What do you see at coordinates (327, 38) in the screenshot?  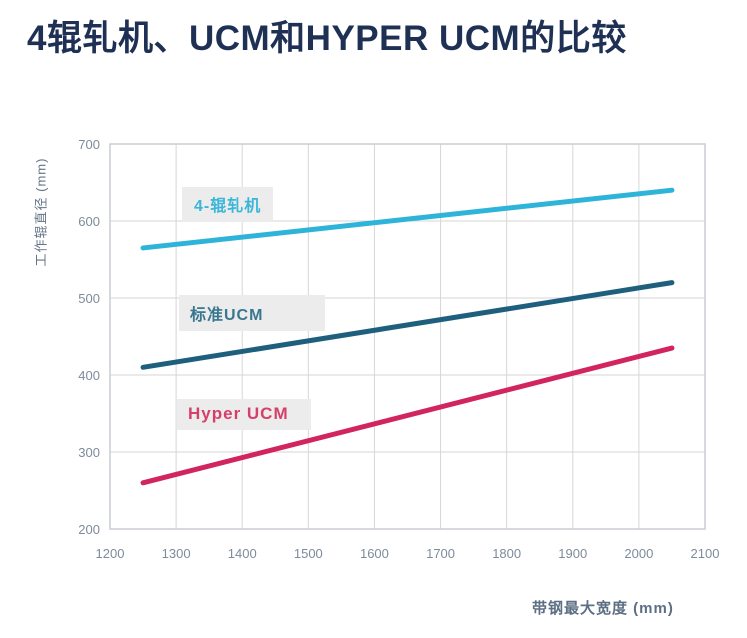 I see `page-title: 4辊轧机、UCM和HYPER UCM的比较` at bounding box center [327, 38].